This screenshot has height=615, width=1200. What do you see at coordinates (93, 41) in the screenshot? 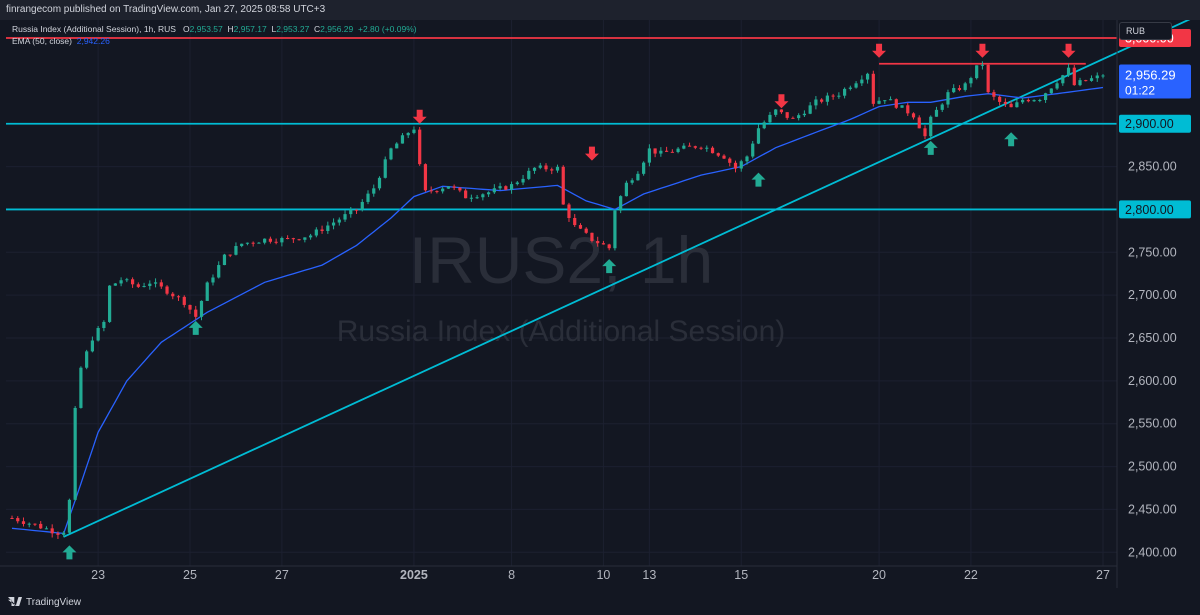
I see `legend-ema-value: 2,942.26` at bounding box center [93, 41].